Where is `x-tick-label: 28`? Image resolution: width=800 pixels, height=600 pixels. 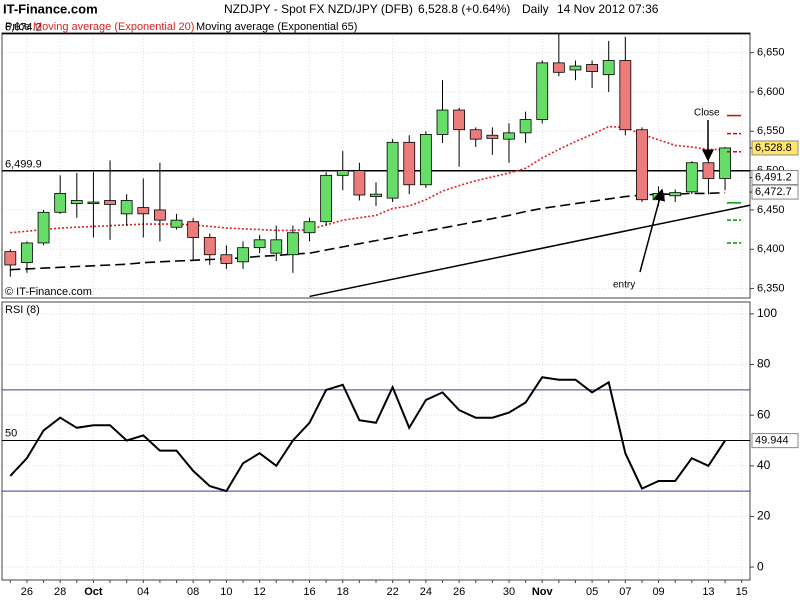
x-tick-label: 28 is located at coordinates (60, 592).